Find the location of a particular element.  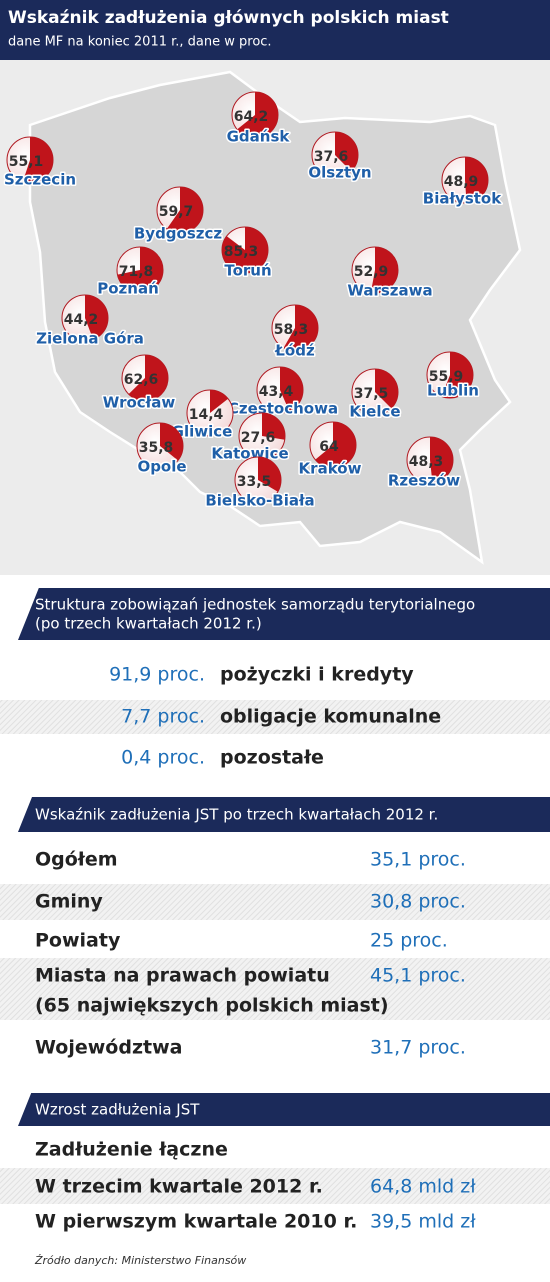

pie-value: 37,5 is located at coordinates (371, 394).